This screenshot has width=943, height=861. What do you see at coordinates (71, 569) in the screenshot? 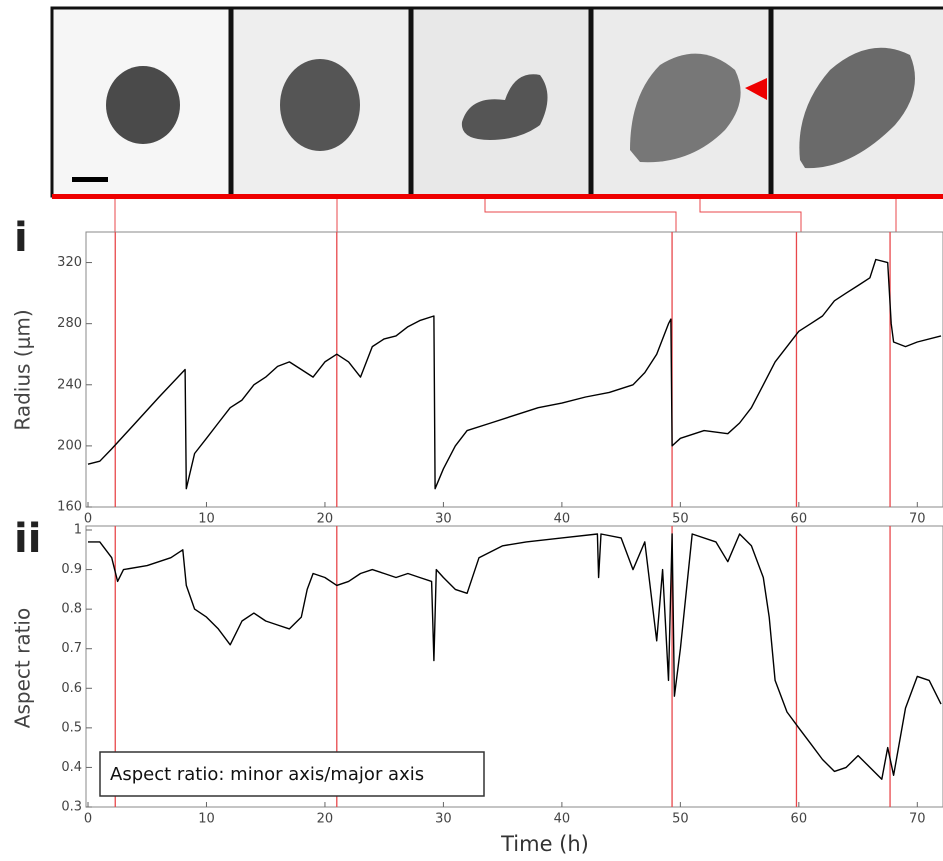
I see `y-tick-label: 0.9` at bounding box center [71, 569].